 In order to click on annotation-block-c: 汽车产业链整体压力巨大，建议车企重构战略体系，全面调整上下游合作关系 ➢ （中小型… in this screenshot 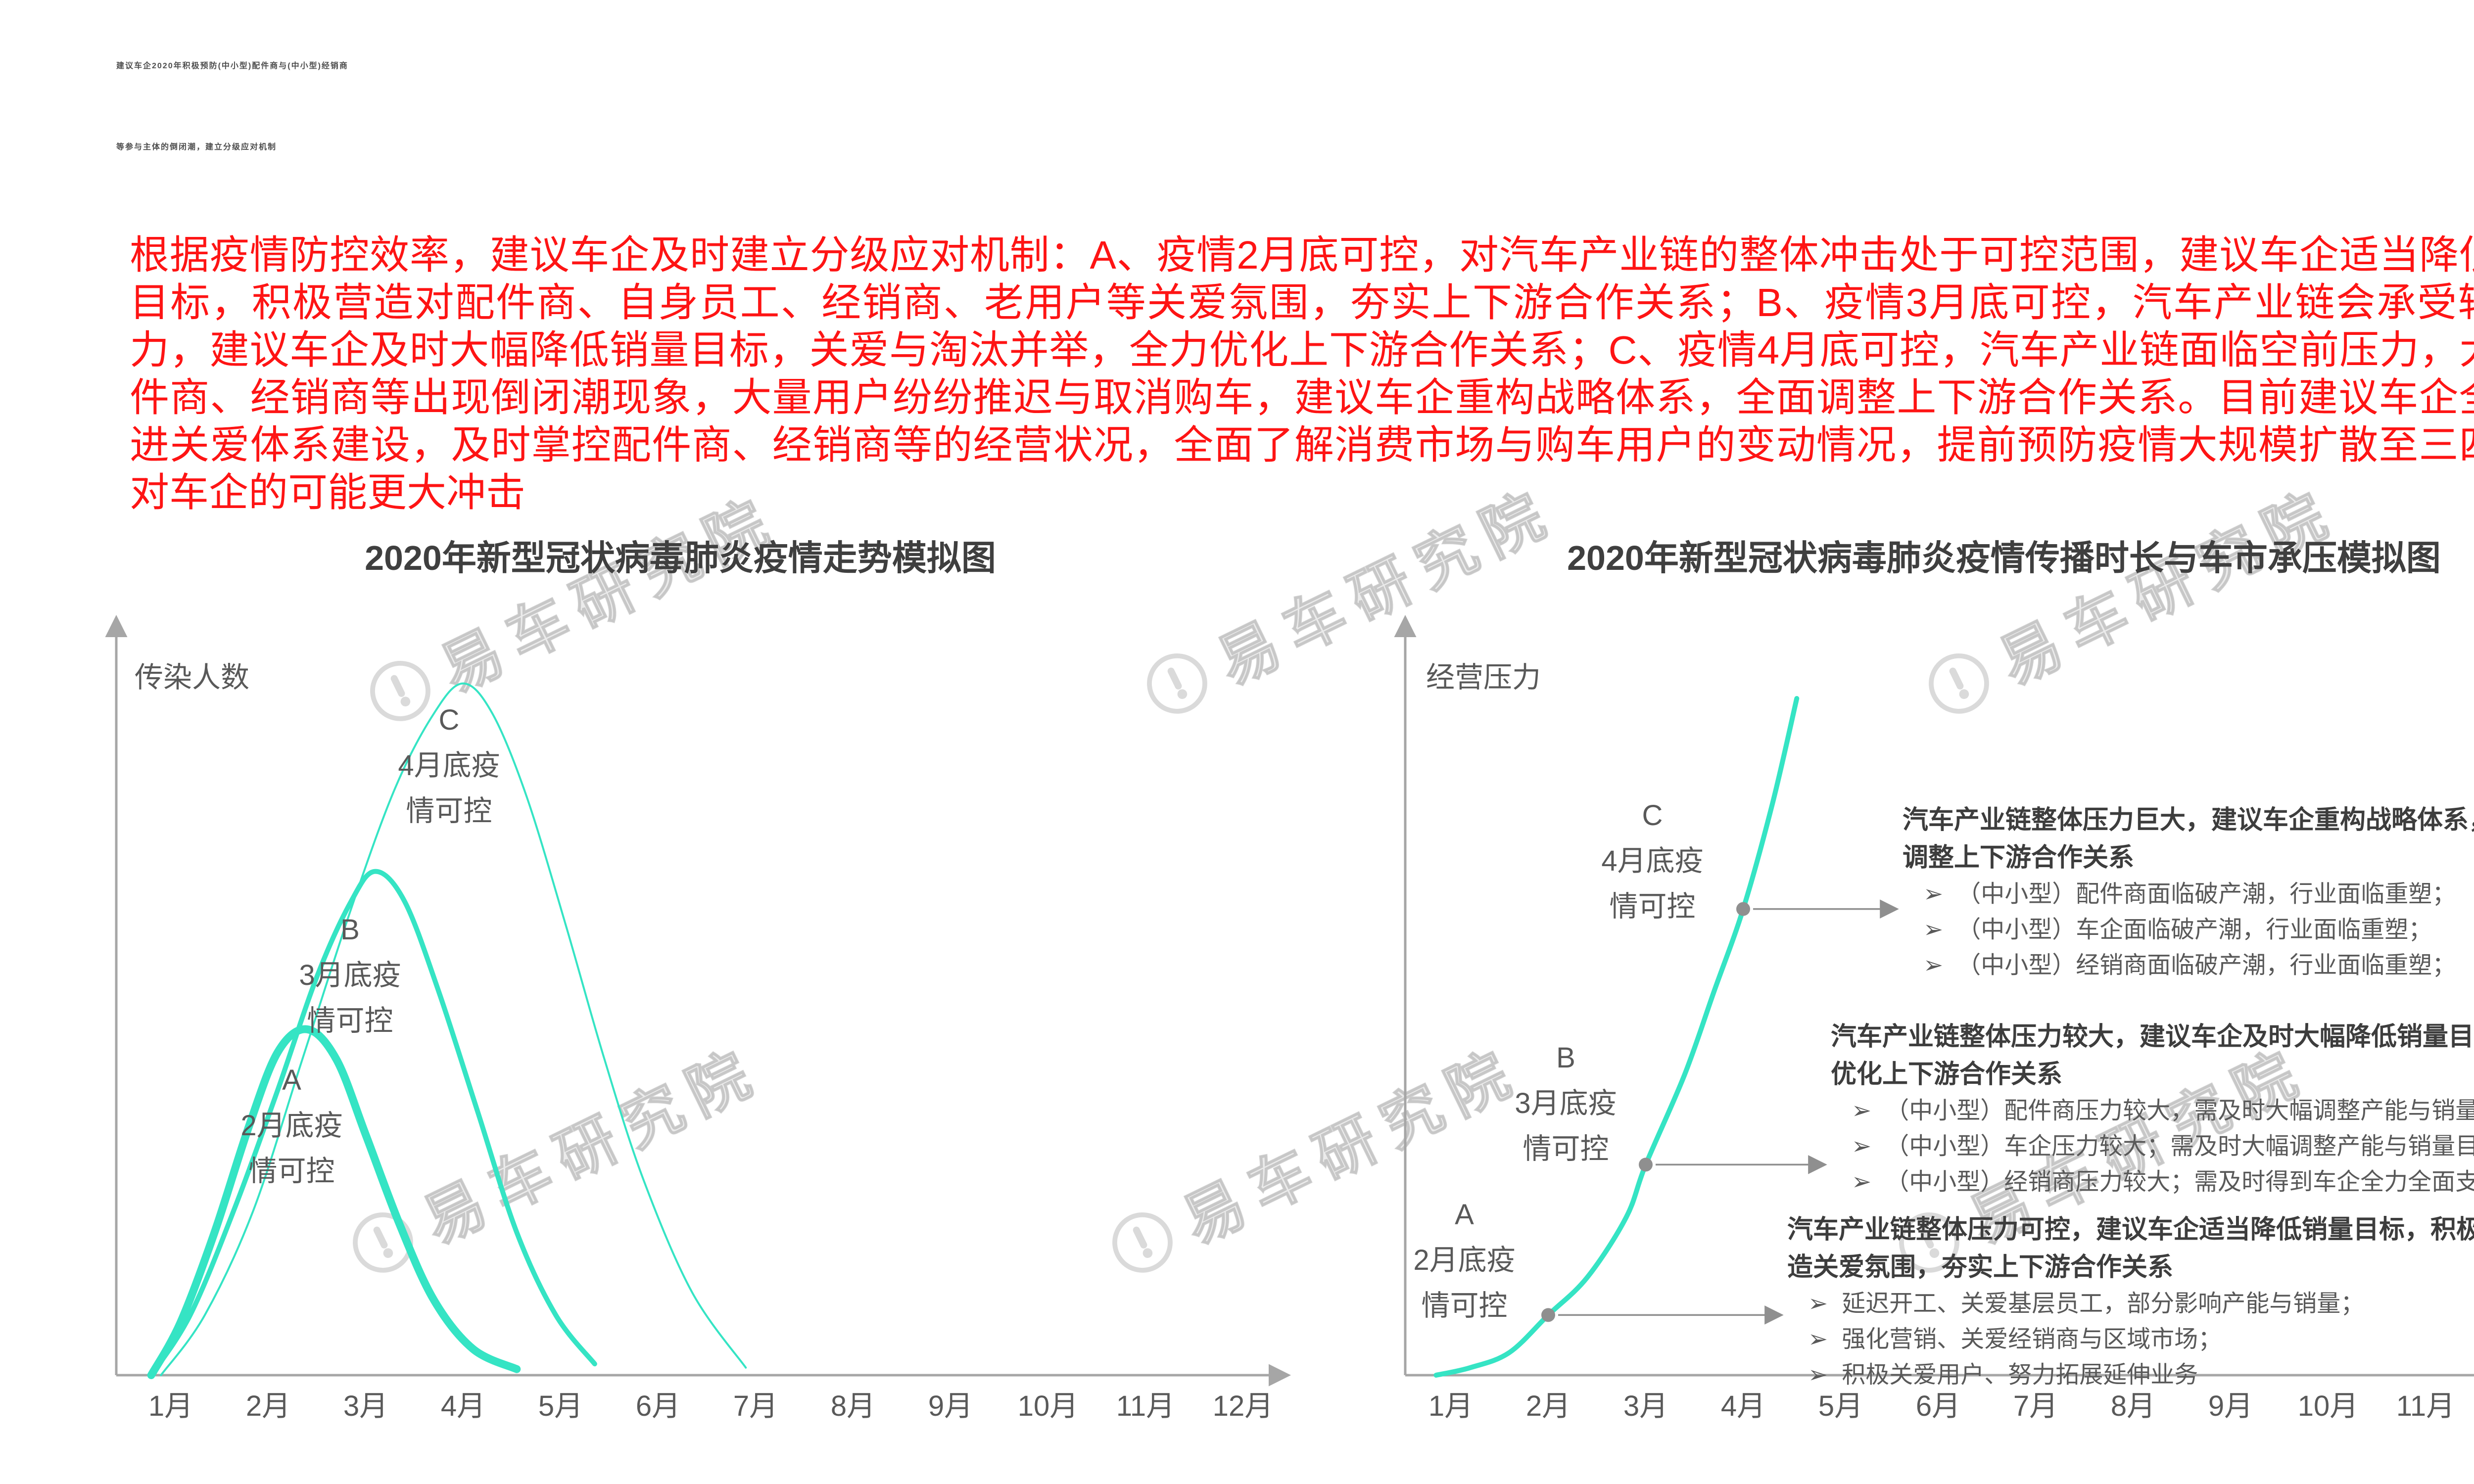, I will do `click(2189, 892)`.